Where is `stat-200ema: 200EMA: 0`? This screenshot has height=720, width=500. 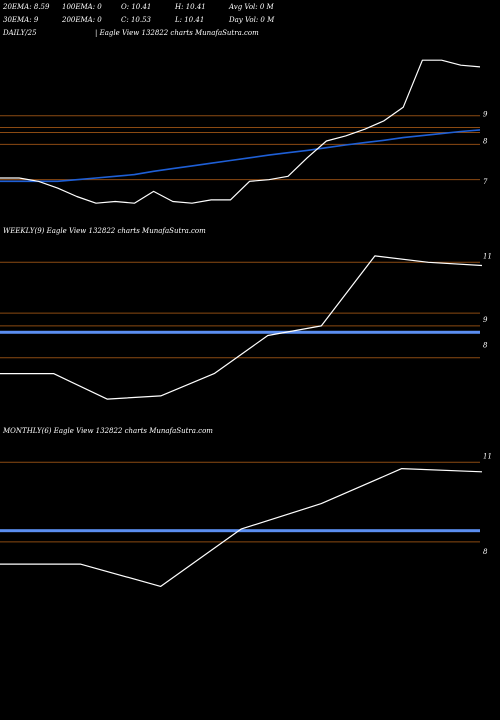
stat-200ema: 200EMA: 0 is located at coordinates (82, 20).